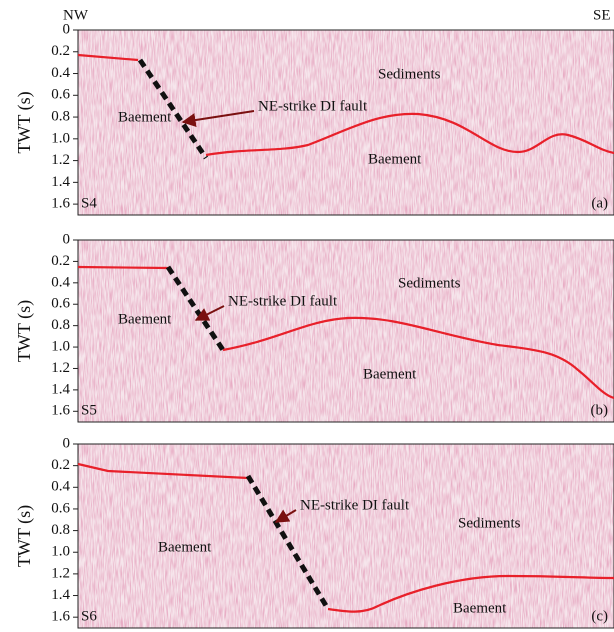 This screenshot has height=632, width=614. What do you see at coordinates (602, 15) in the screenshot?
I see `se-label: SE` at bounding box center [602, 15].